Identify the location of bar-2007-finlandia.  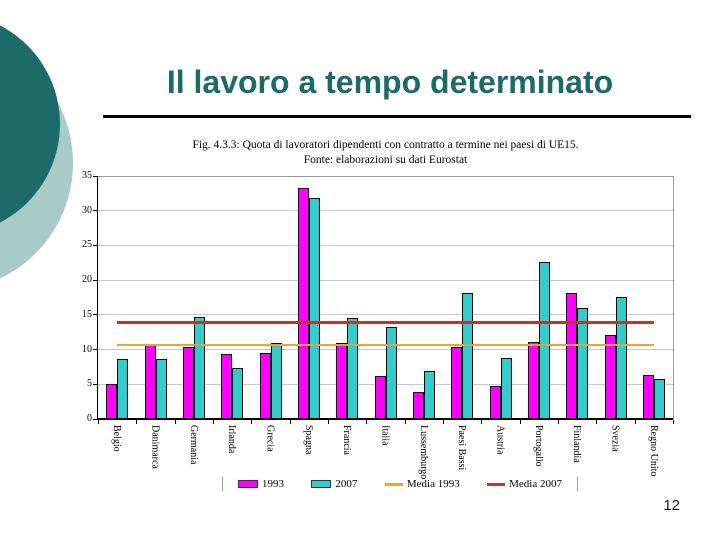
(583, 363).